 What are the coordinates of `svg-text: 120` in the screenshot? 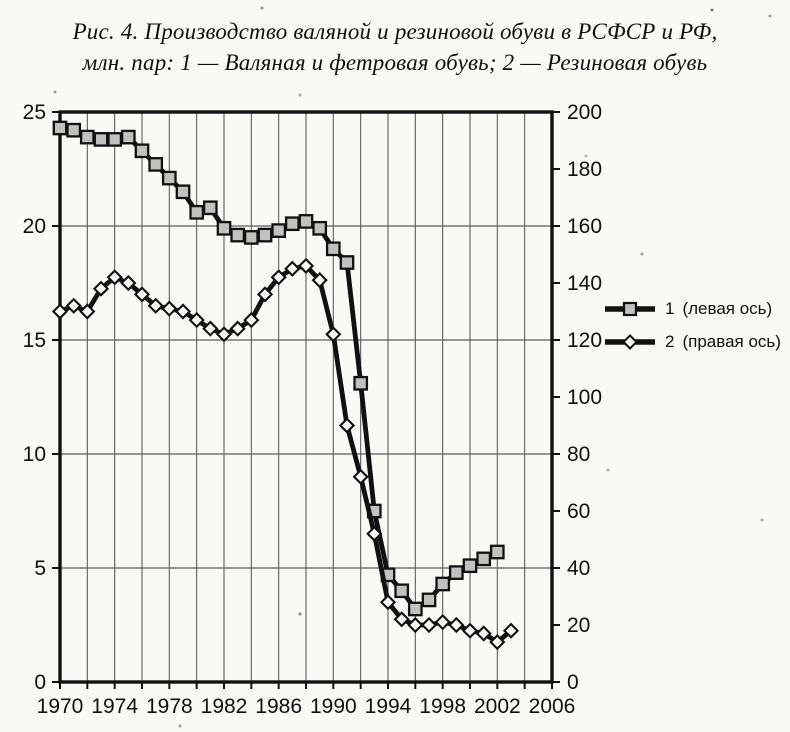 It's located at (584, 340).